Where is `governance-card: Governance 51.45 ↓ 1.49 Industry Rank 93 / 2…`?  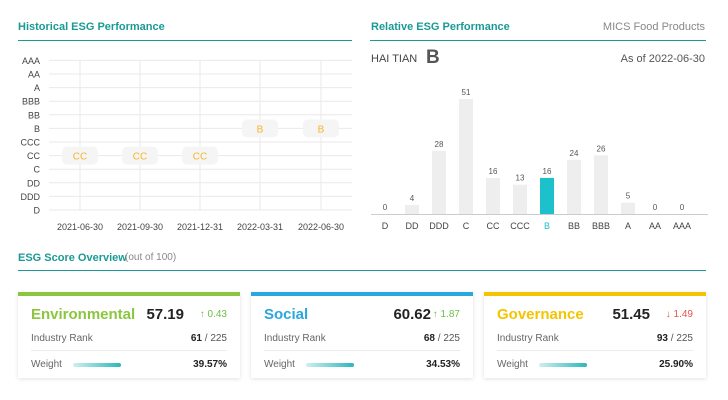 governance-card: Governance 51.45 ↓ 1.49 Industry Rank 93 / 2… is located at coordinates (595, 335).